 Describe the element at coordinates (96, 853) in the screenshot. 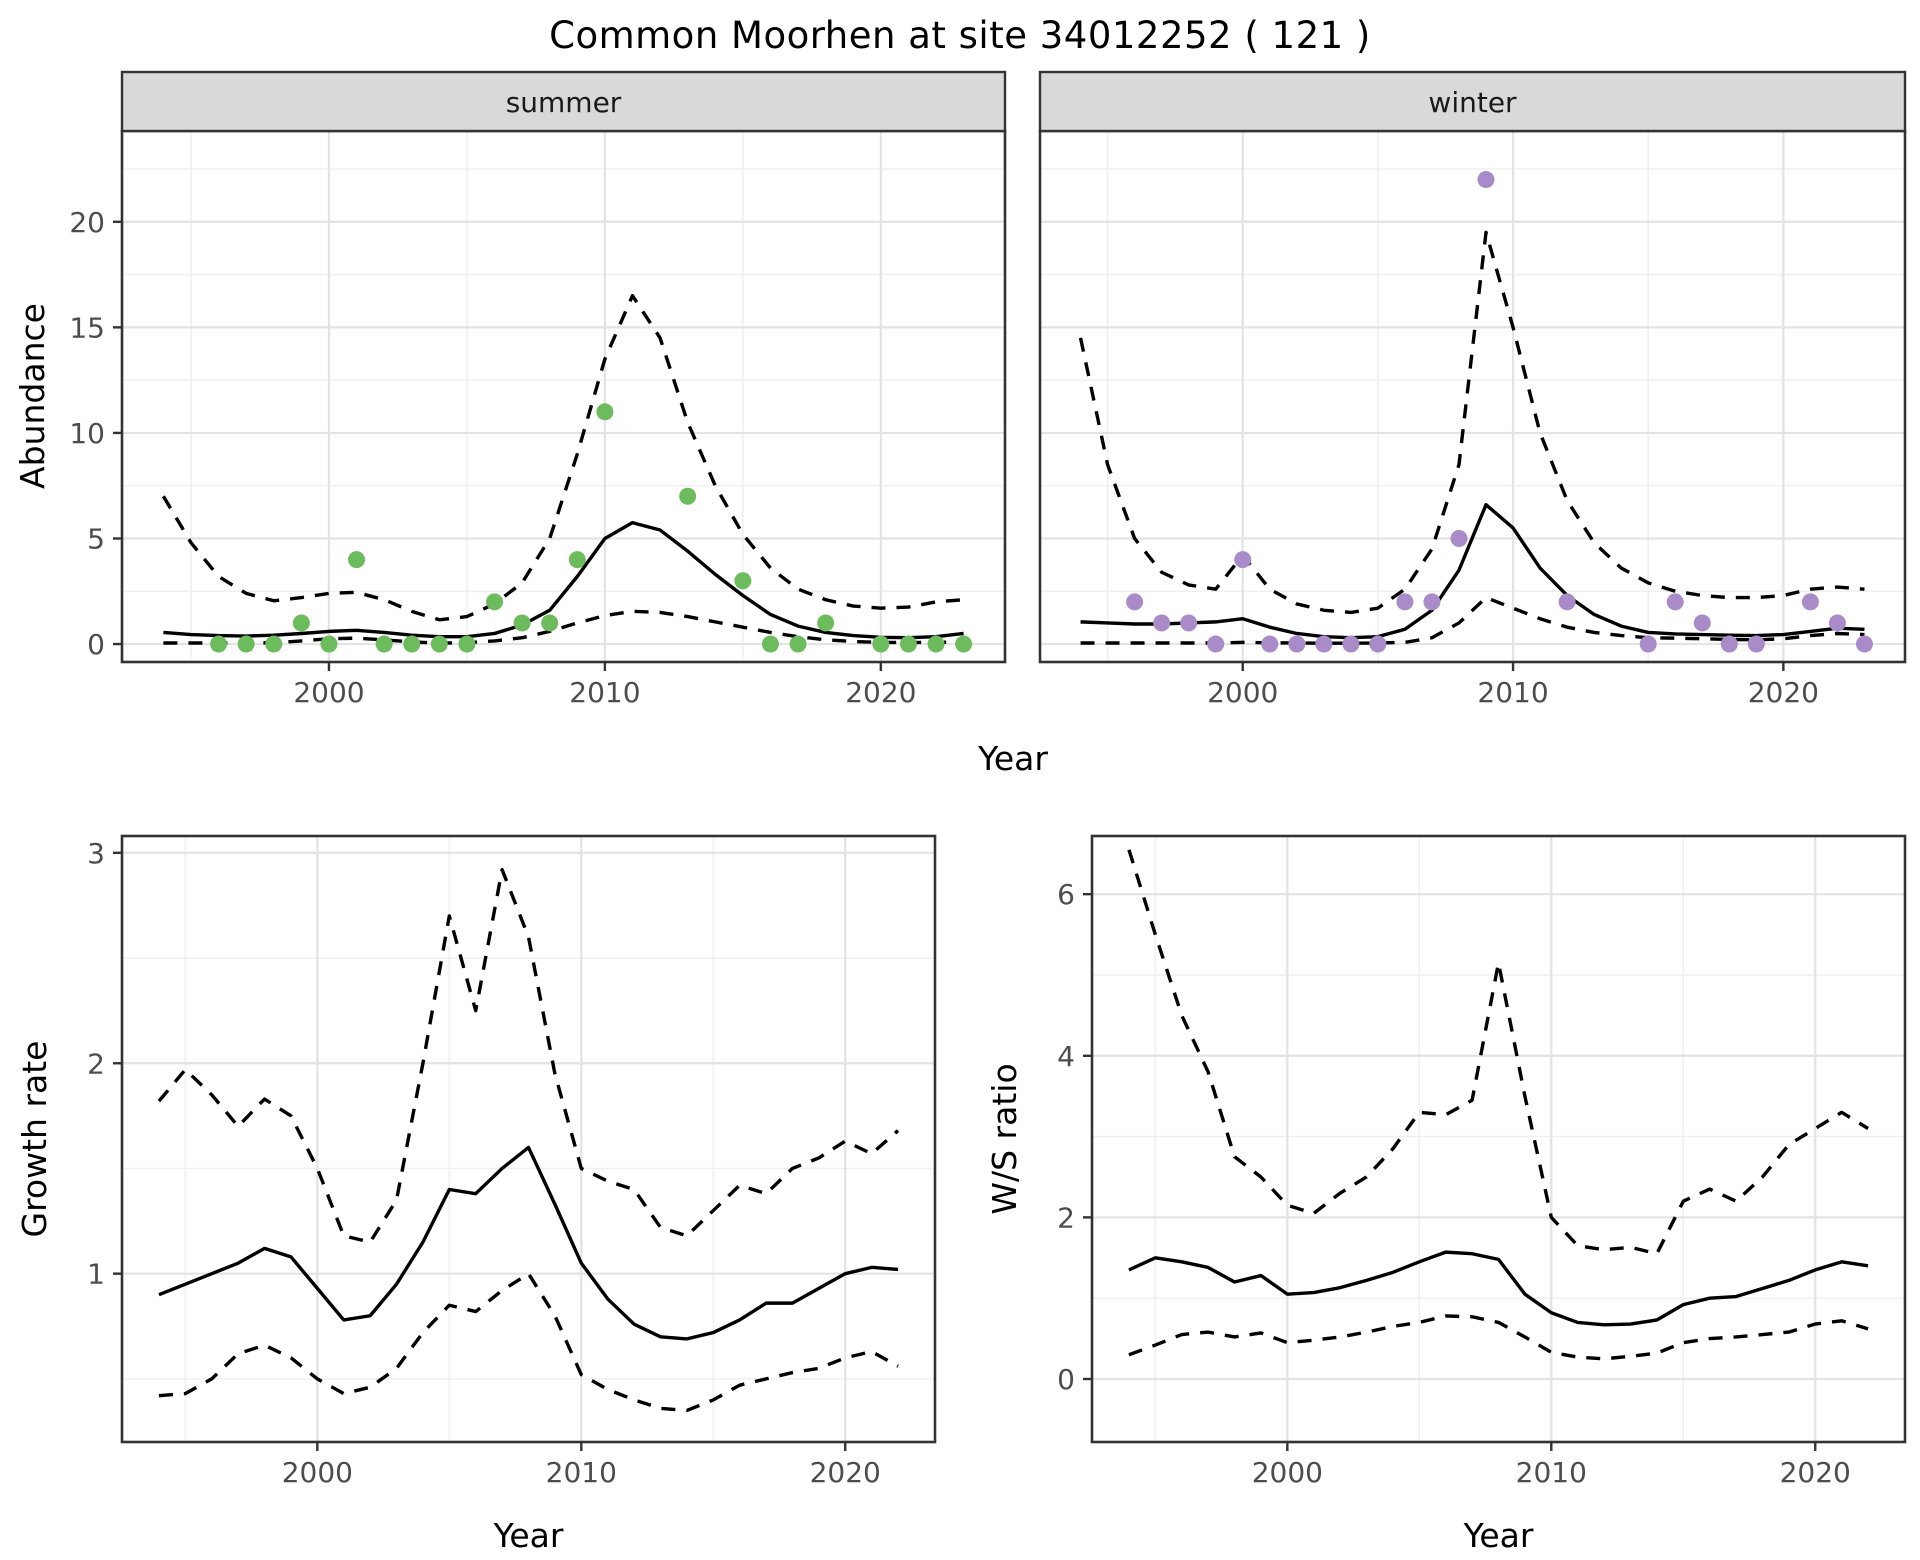

I see `y-tick-label: 3` at that location.